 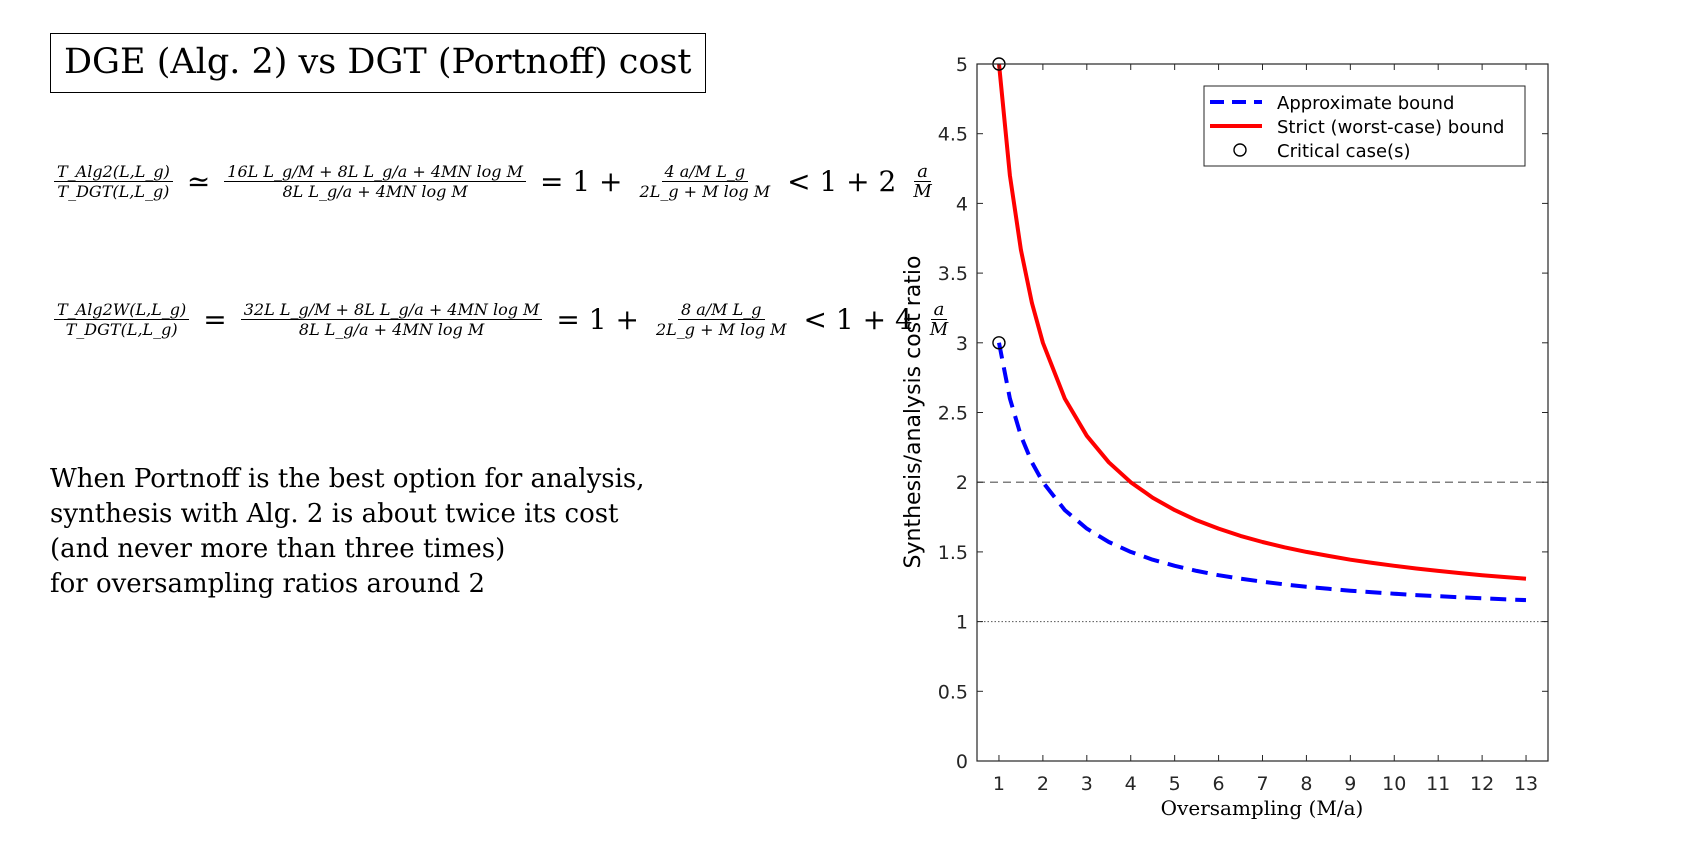 What do you see at coordinates (113, 172) in the screenshot?
I see `eq1-lhs-numerator: T_Alg2(L,L_g)` at bounding box center [113, 172].